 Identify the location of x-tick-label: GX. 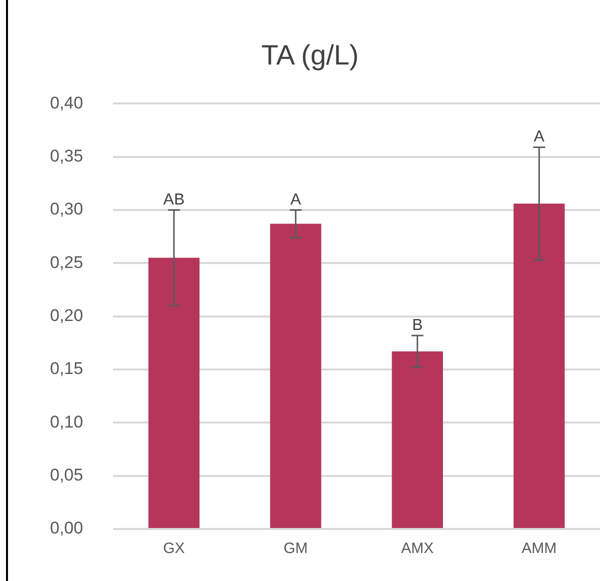
(174, 549).